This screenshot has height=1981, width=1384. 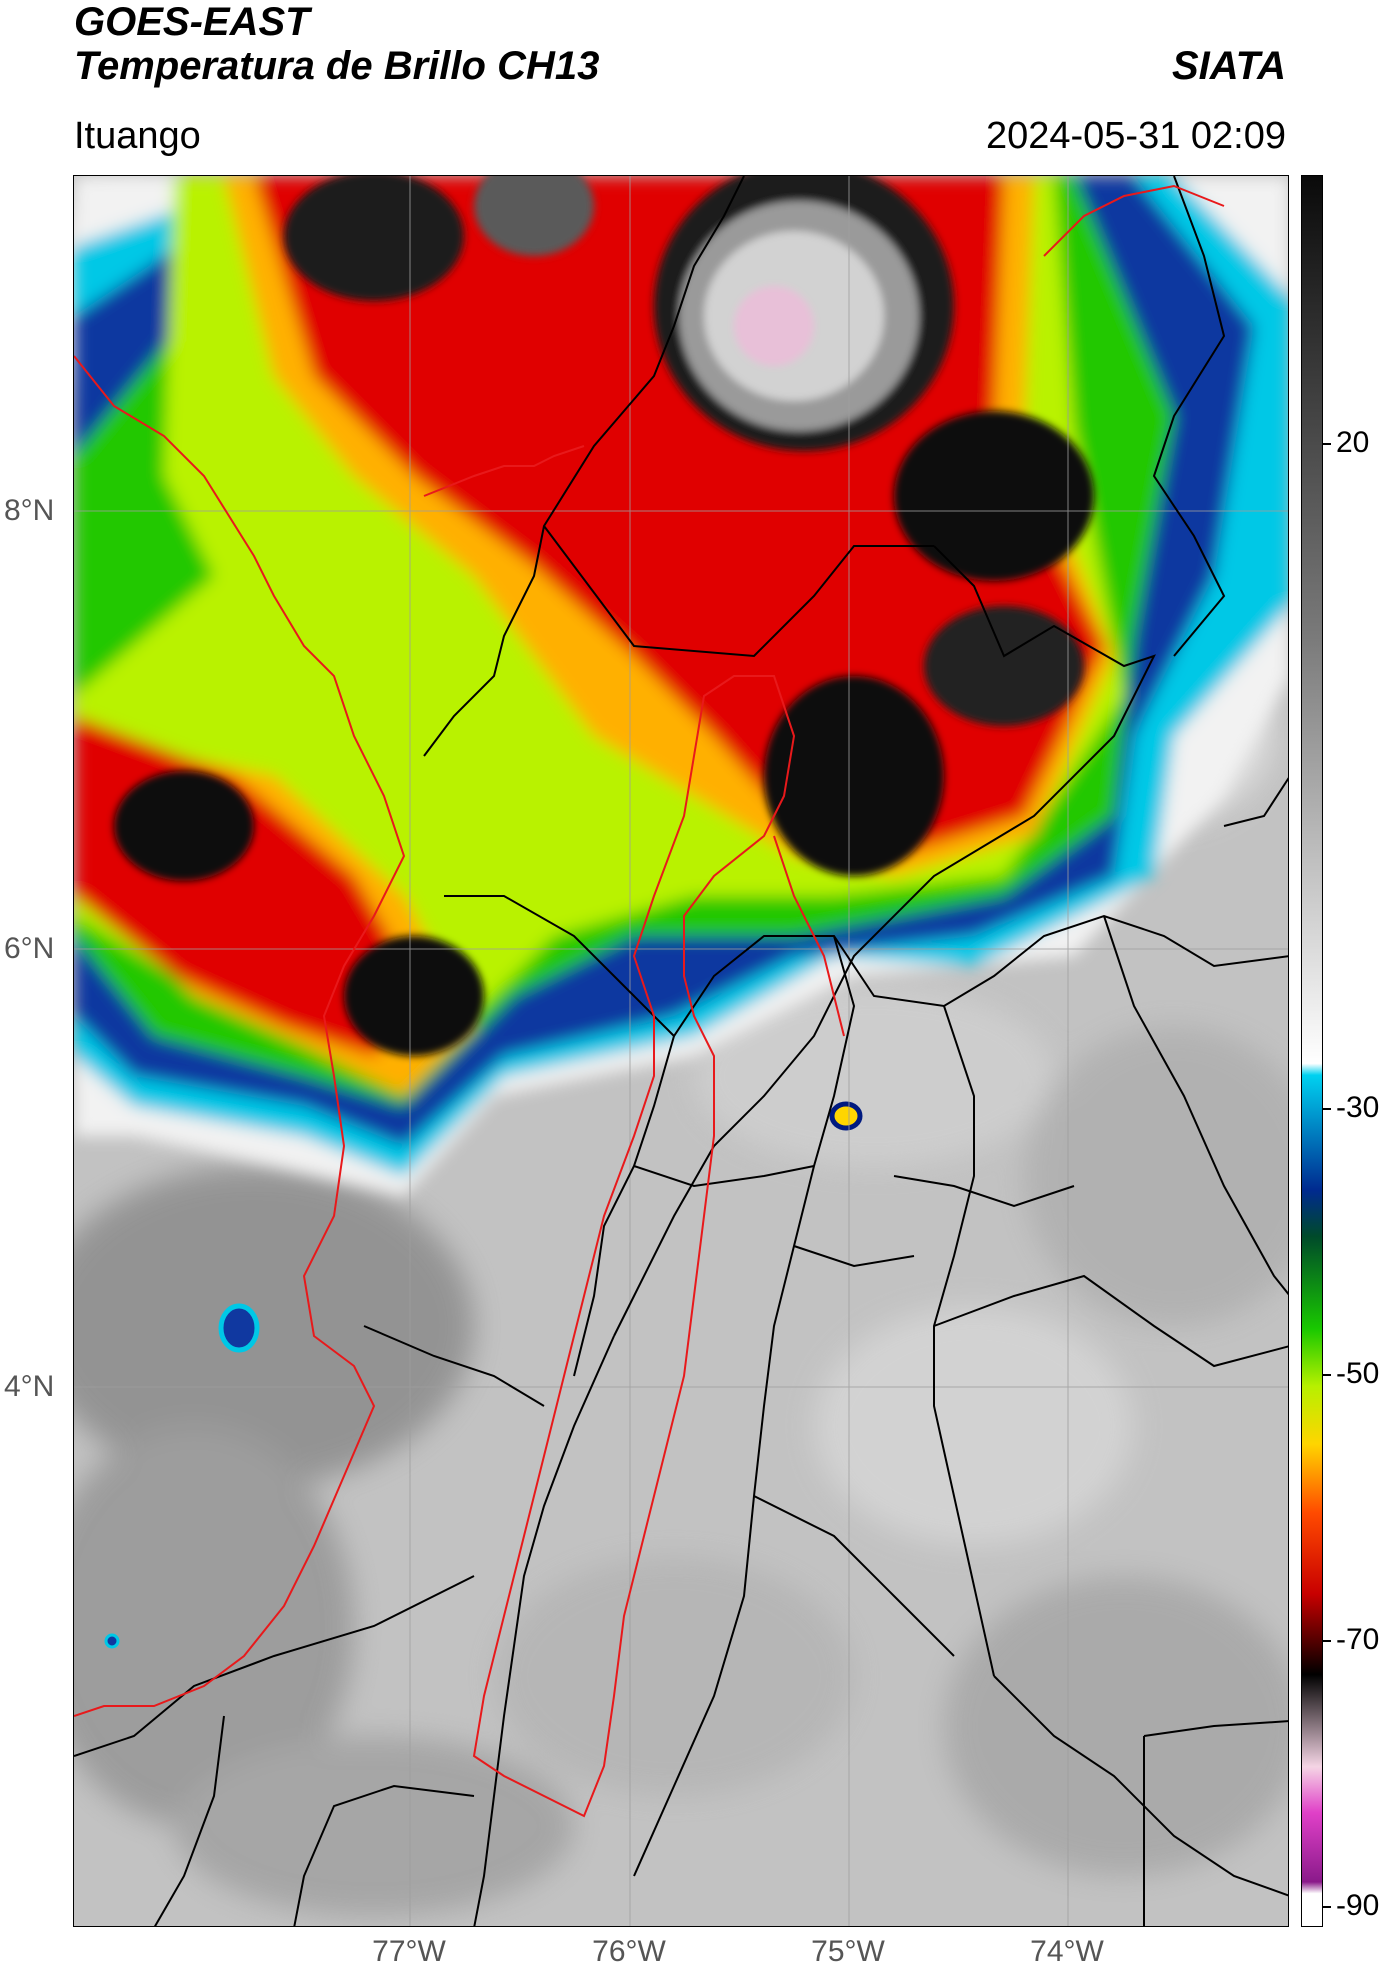 I want to click on lon-label-75w: 75°W, so click(x=848, y=1951).